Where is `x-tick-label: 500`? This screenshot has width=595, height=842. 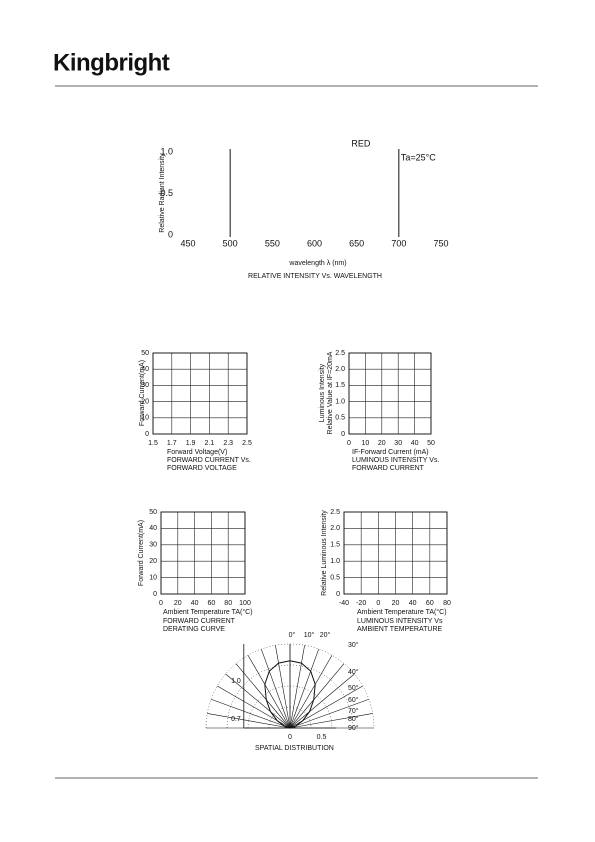 x-tick-label: 500 is located at coordinates (230, 243).